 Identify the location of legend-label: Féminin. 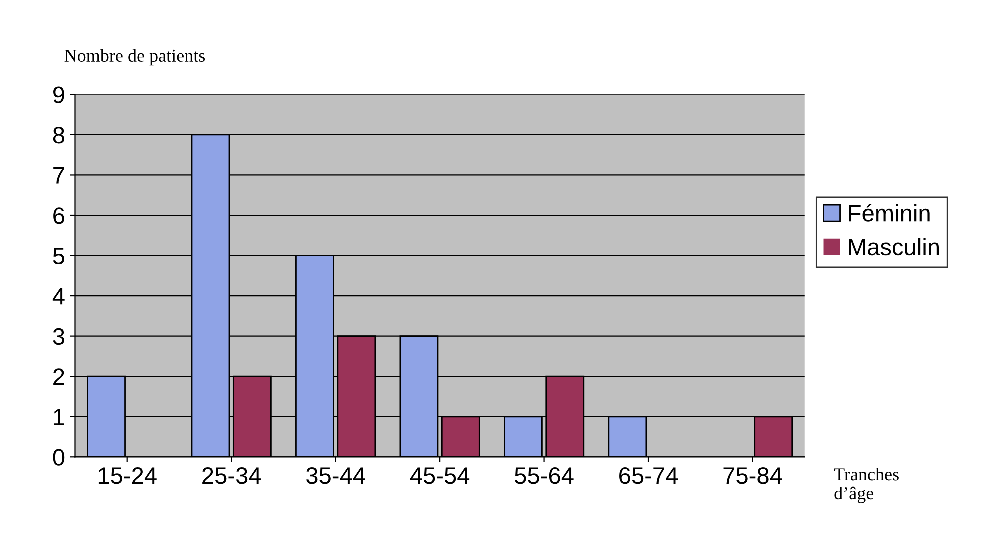
(889, 213).